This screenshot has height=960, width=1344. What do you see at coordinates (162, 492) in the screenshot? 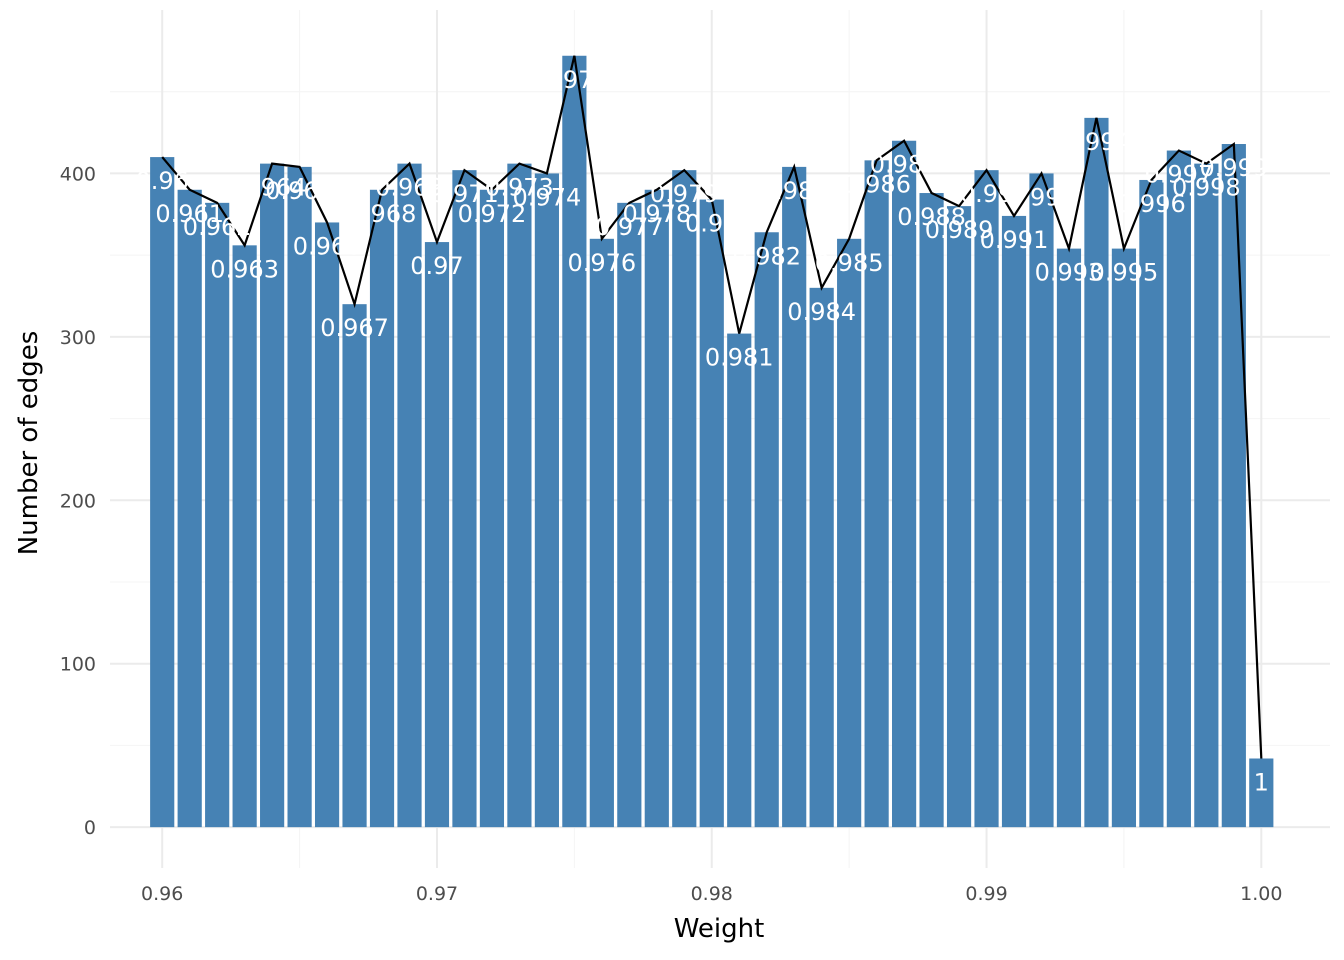
I see `bar-0.96` at bounding box center [162, 492].